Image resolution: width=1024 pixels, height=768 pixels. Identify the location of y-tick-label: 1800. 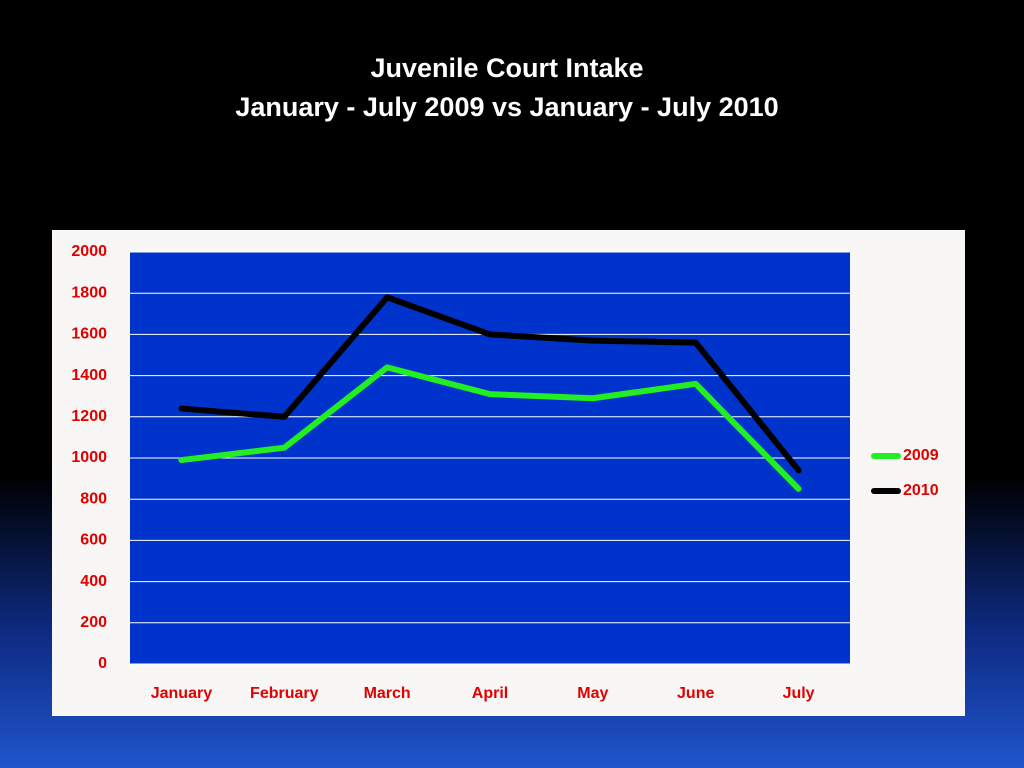
(89, 292).